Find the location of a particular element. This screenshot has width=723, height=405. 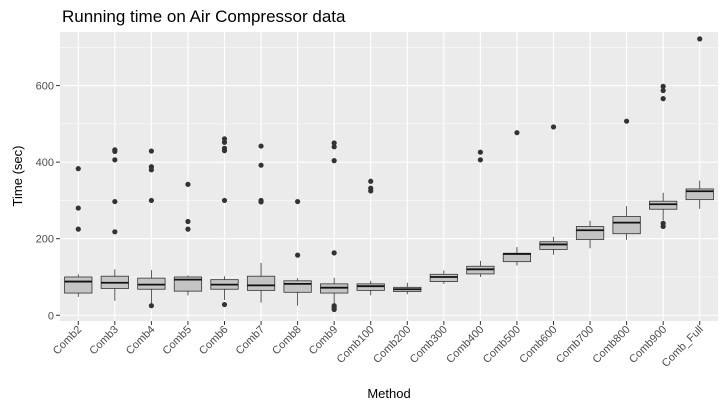

x-tick-label: Comb500 is located at coordinates (502, 345).